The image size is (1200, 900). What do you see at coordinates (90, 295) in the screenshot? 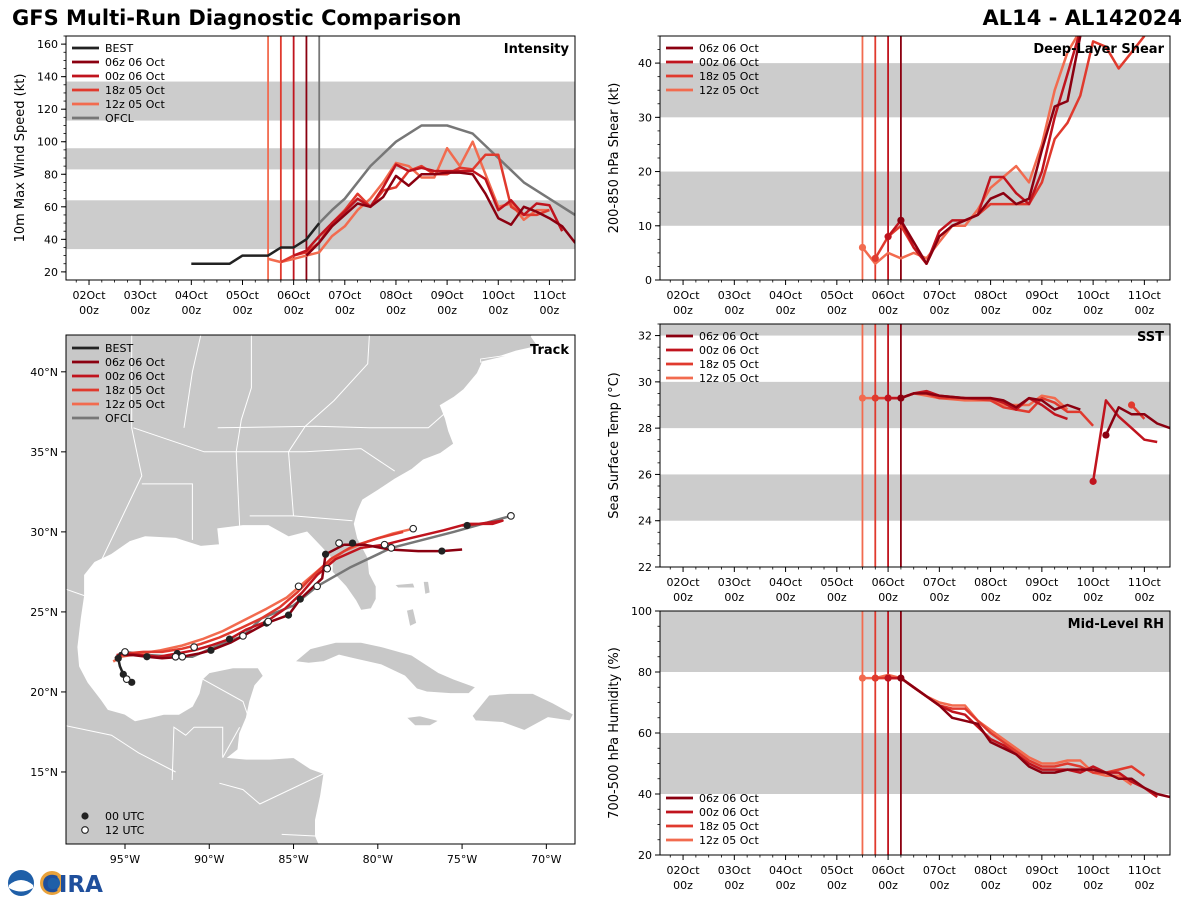
I see `intensity-xtick-label: 02Oct` at bounding box center [90, 295].